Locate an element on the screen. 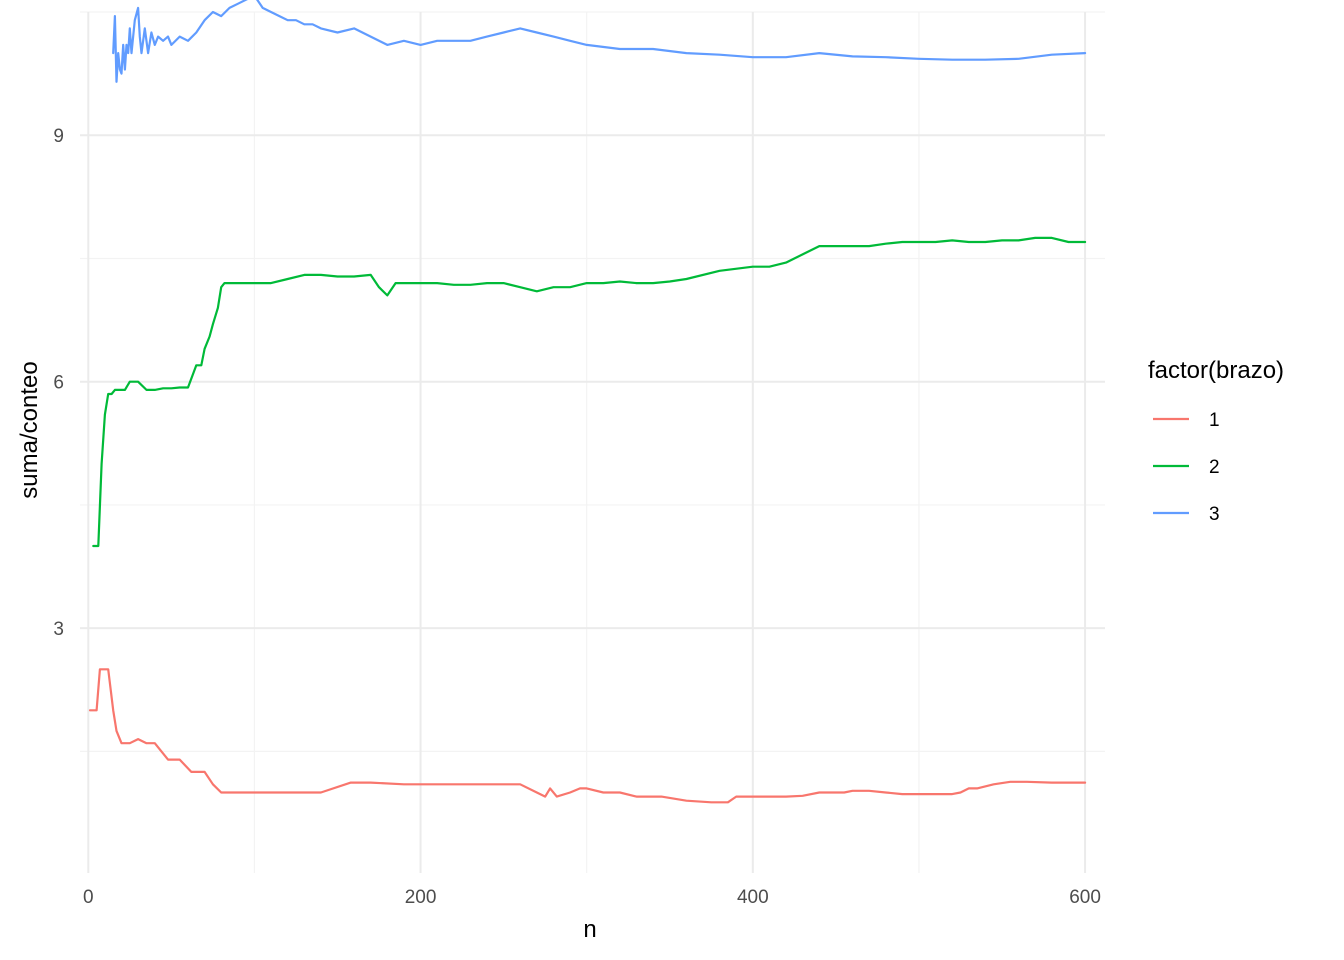 Image resolution: width=1344 pixels, height=960 pixels. y-axis-ticks: 3 6 9 is located at coordinates (58, 383).